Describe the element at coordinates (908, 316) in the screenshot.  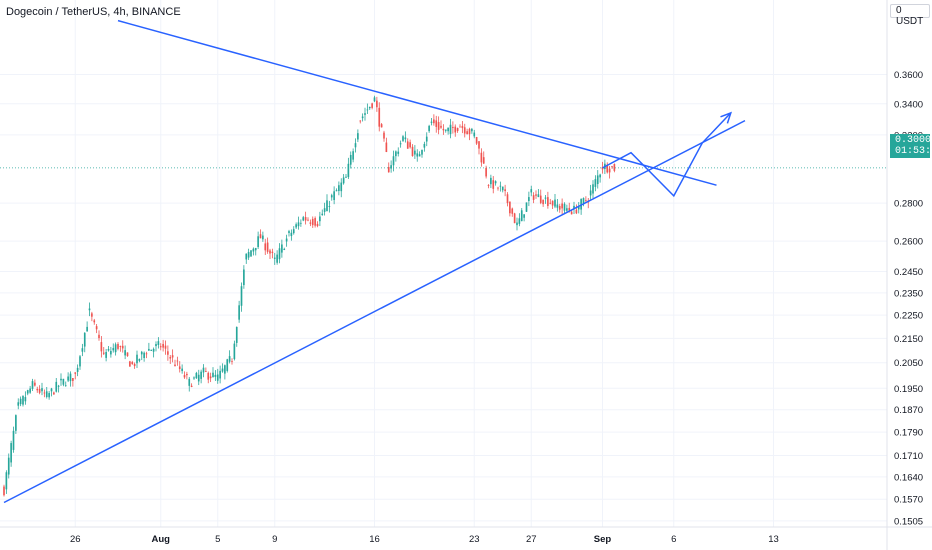
I see `y-tick-label: 0.2250` at that location.